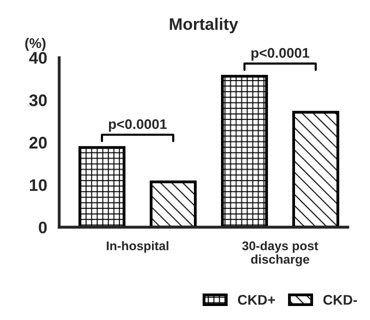 Image resolution: width=370 pixels, height=320 pixels. Describe the element at coordinates (137, 247) in the screenshot. I see `x-tick-label: In-hospital` at that location.